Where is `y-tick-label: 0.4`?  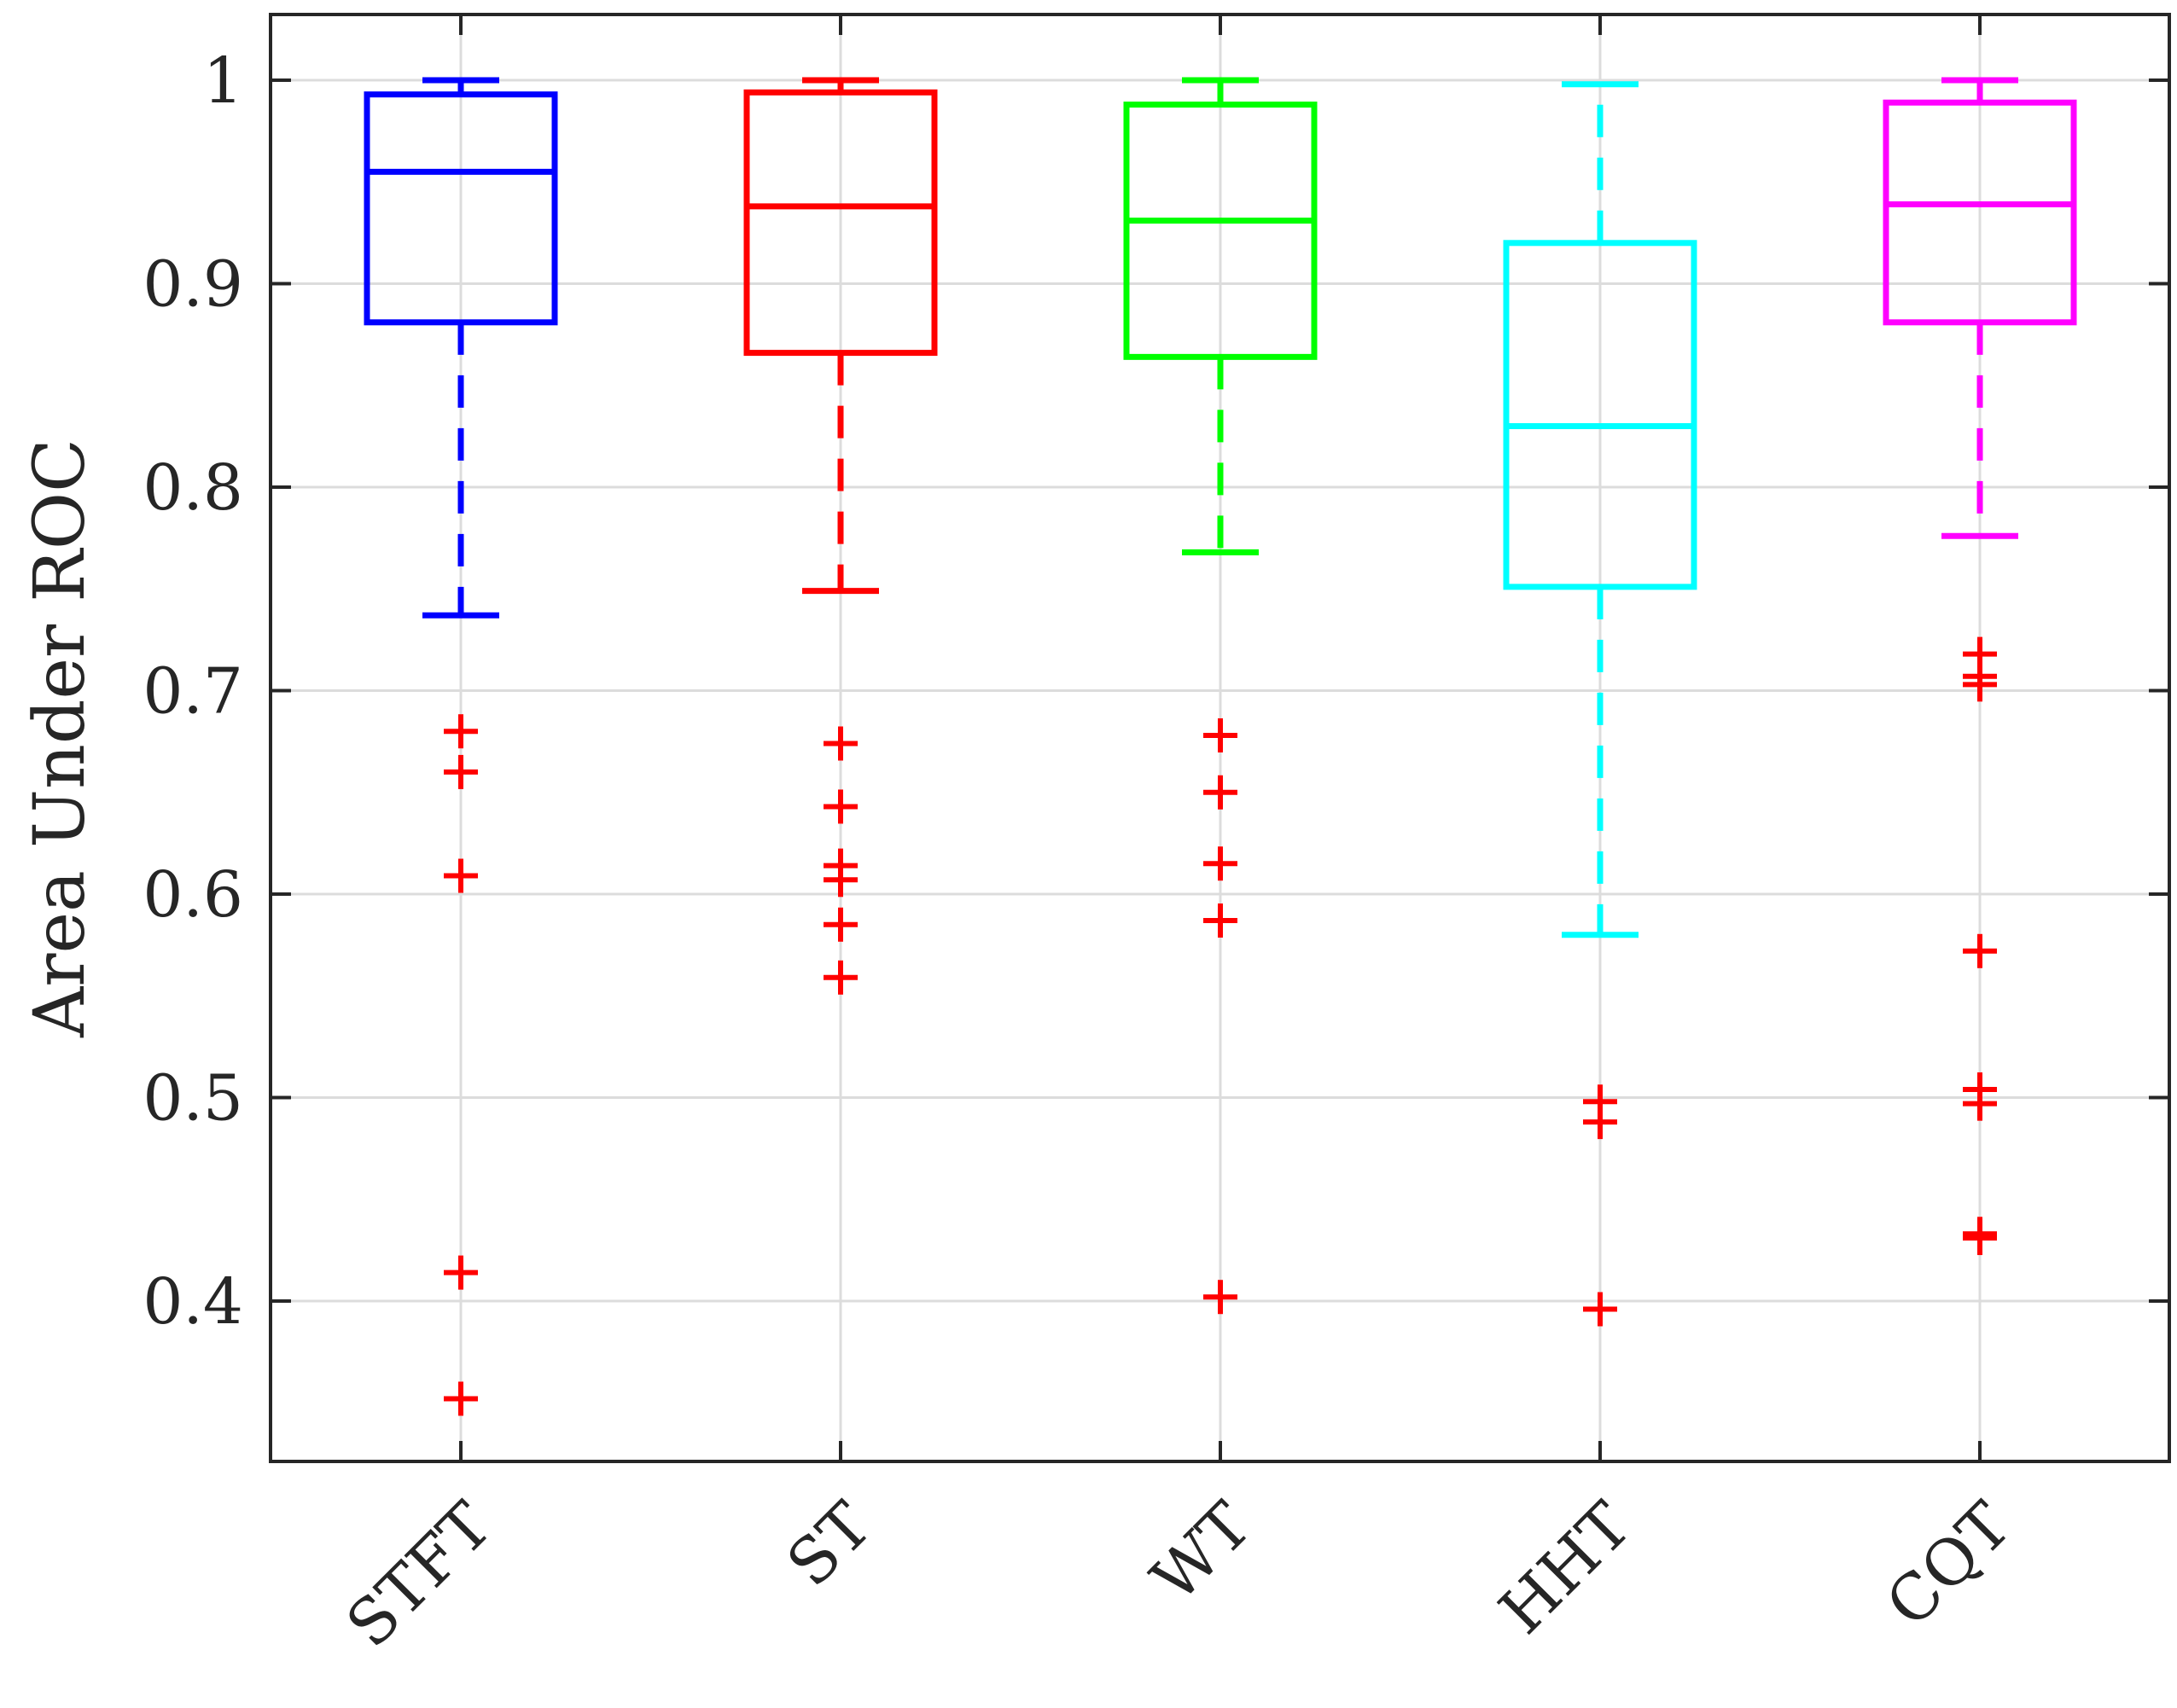
y-tick-label: 0.4 is located at coordinates (193, 1302).